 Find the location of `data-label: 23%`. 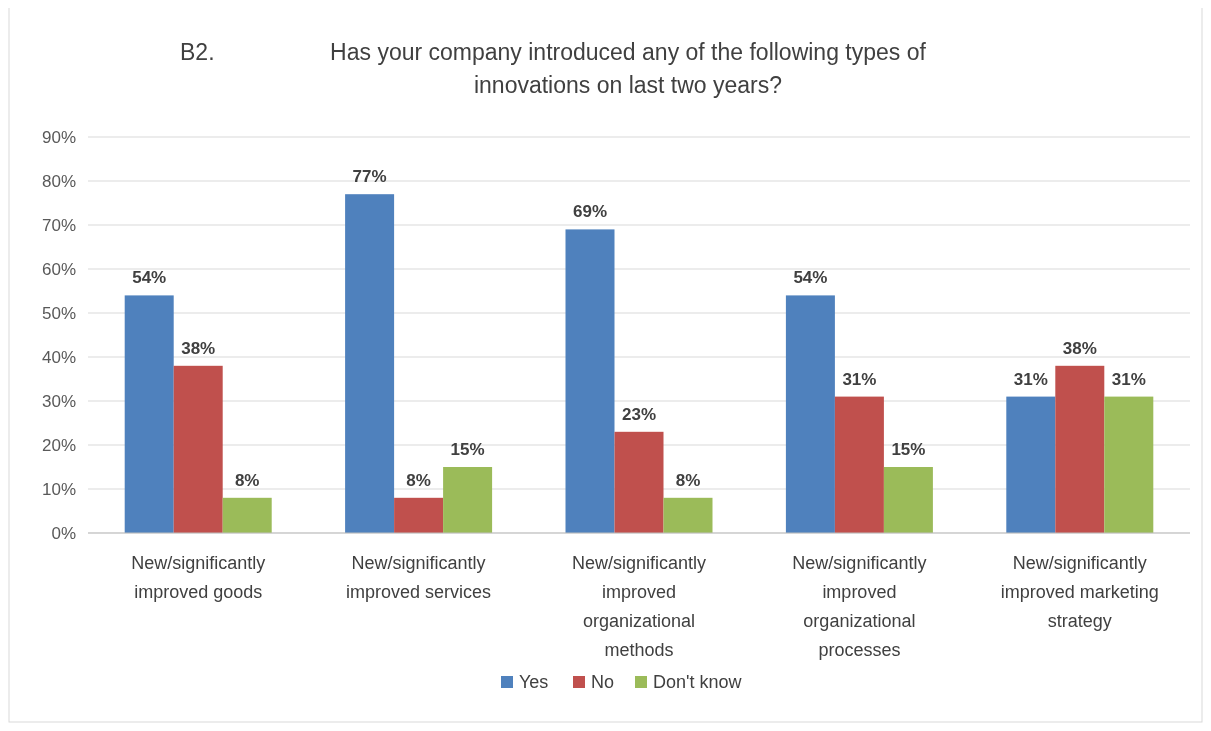

data-label: 23% is located at coordinates (639, 414).